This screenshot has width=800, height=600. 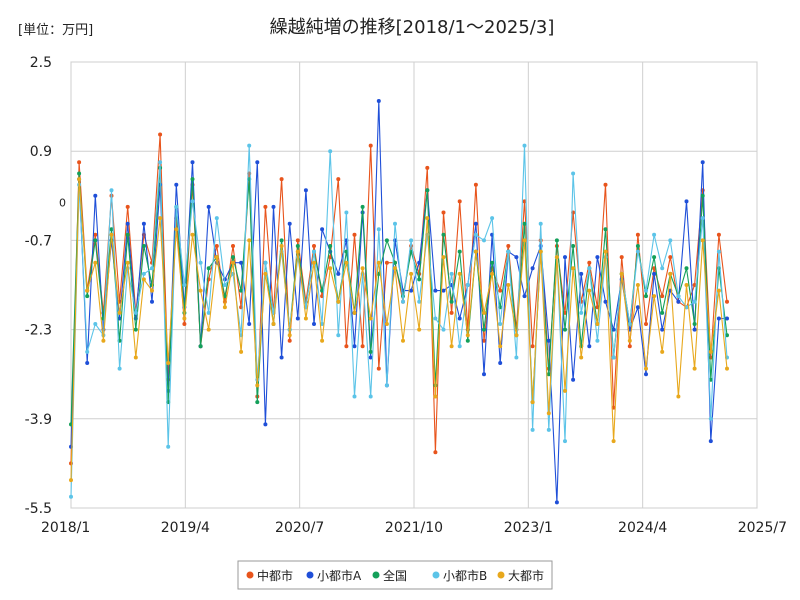 I want to click on x-tick-label: 2024/4, so click(x=642, y=528).